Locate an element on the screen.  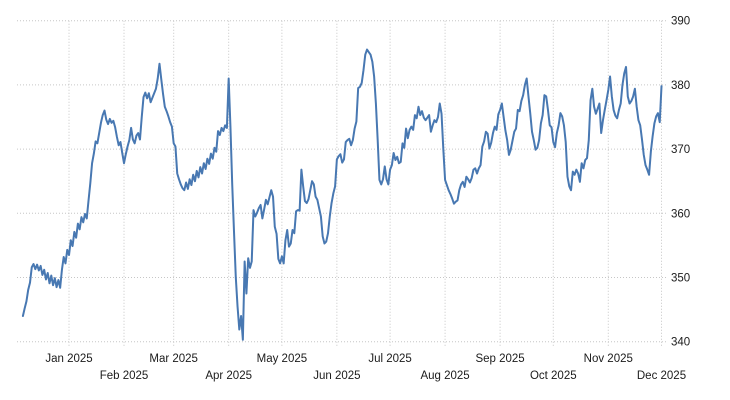
x-tick-label: Mar 2025 is located at coordinates (173, 359).